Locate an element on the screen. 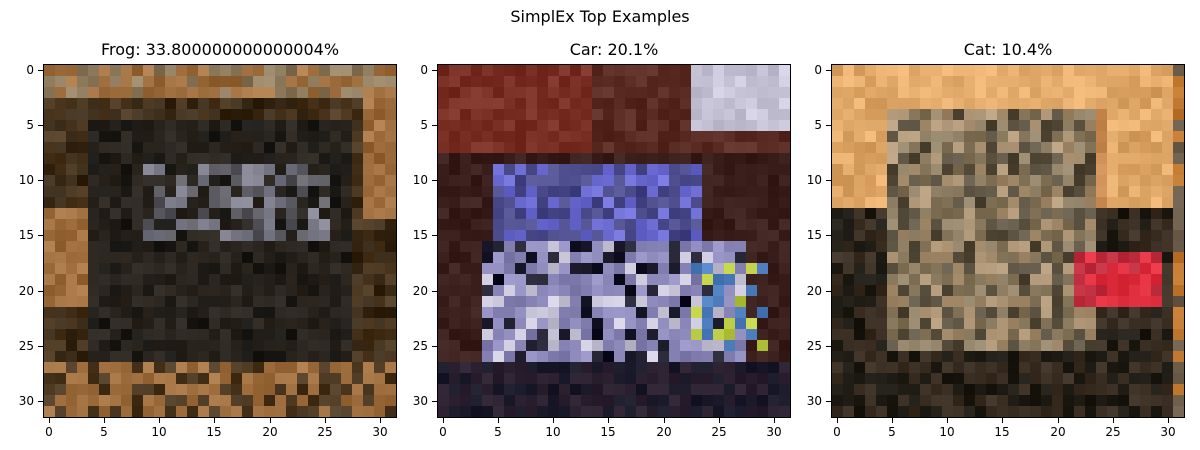  frog-x-tick is located at coordinates (49, 420).